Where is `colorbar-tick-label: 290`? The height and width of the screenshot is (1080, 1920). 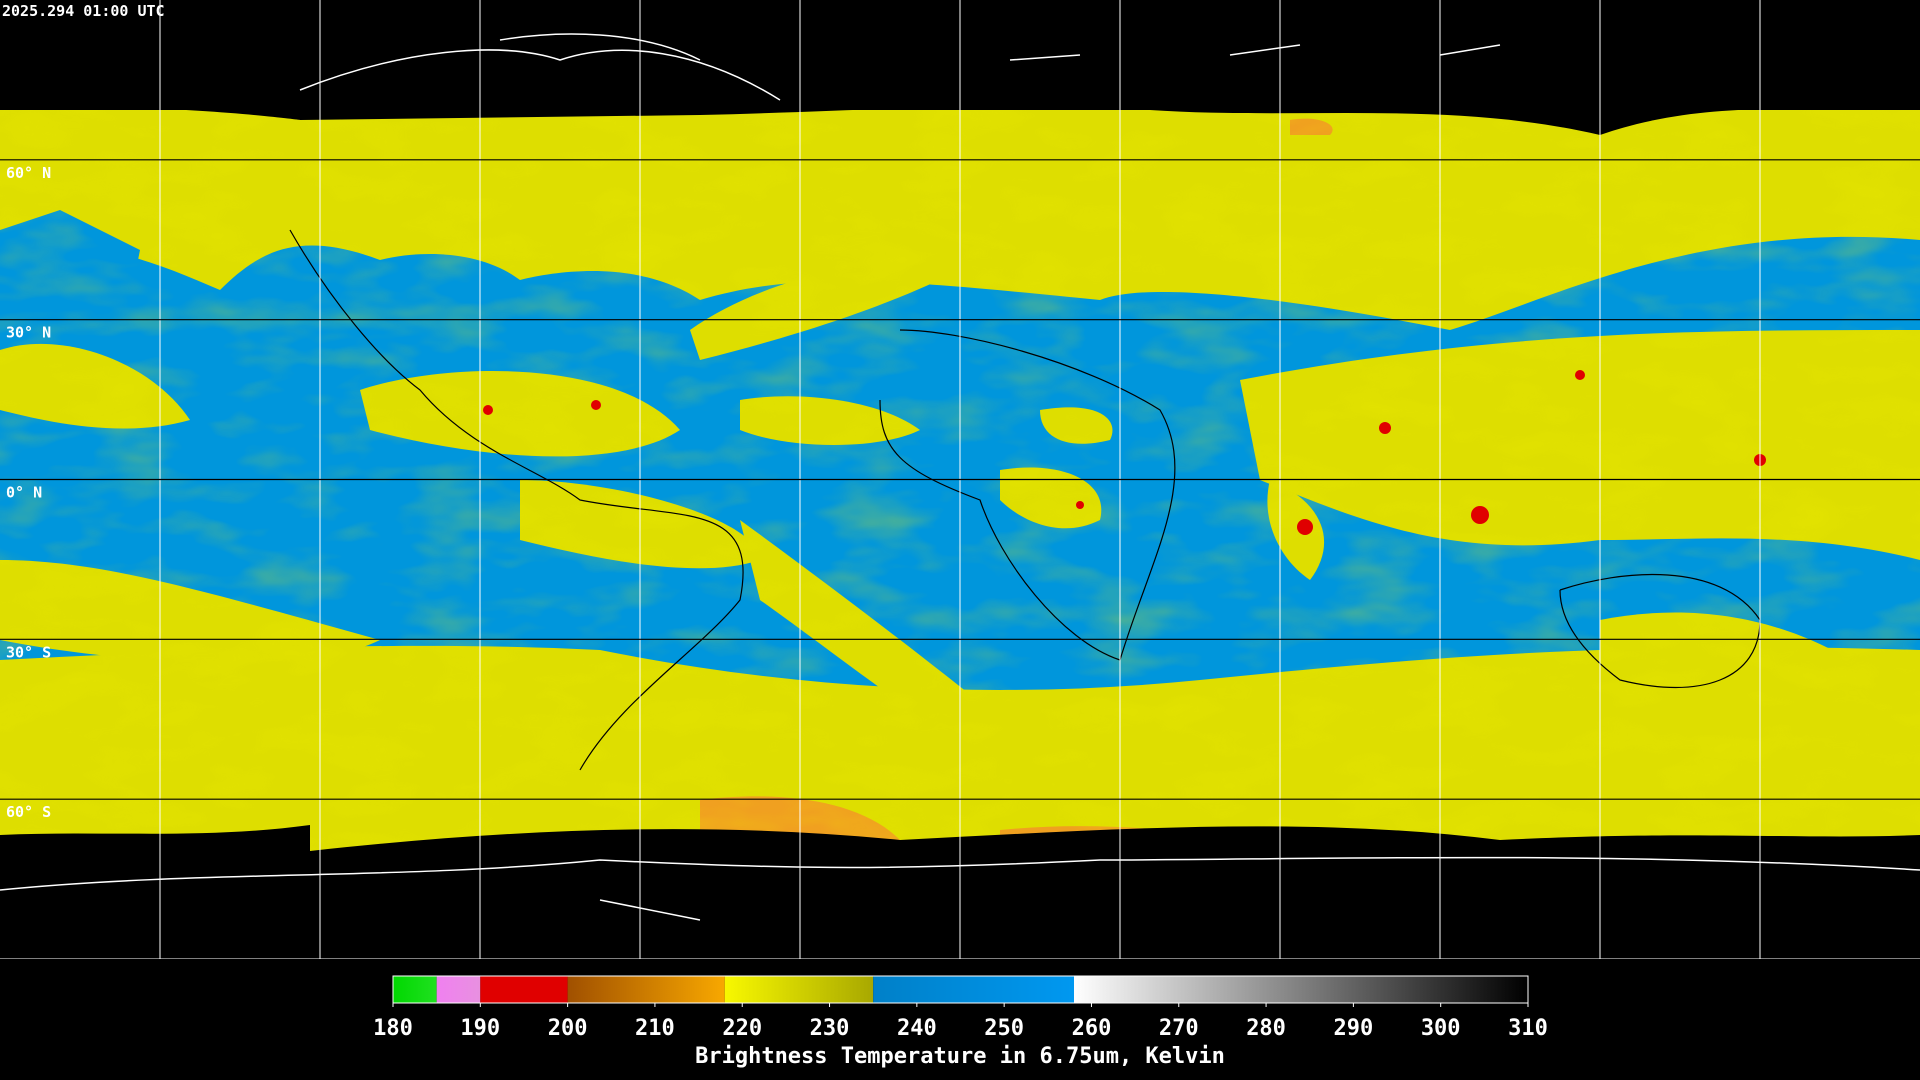
colorbar-tick-label: 290 is located at coordinates (1354, 1028).